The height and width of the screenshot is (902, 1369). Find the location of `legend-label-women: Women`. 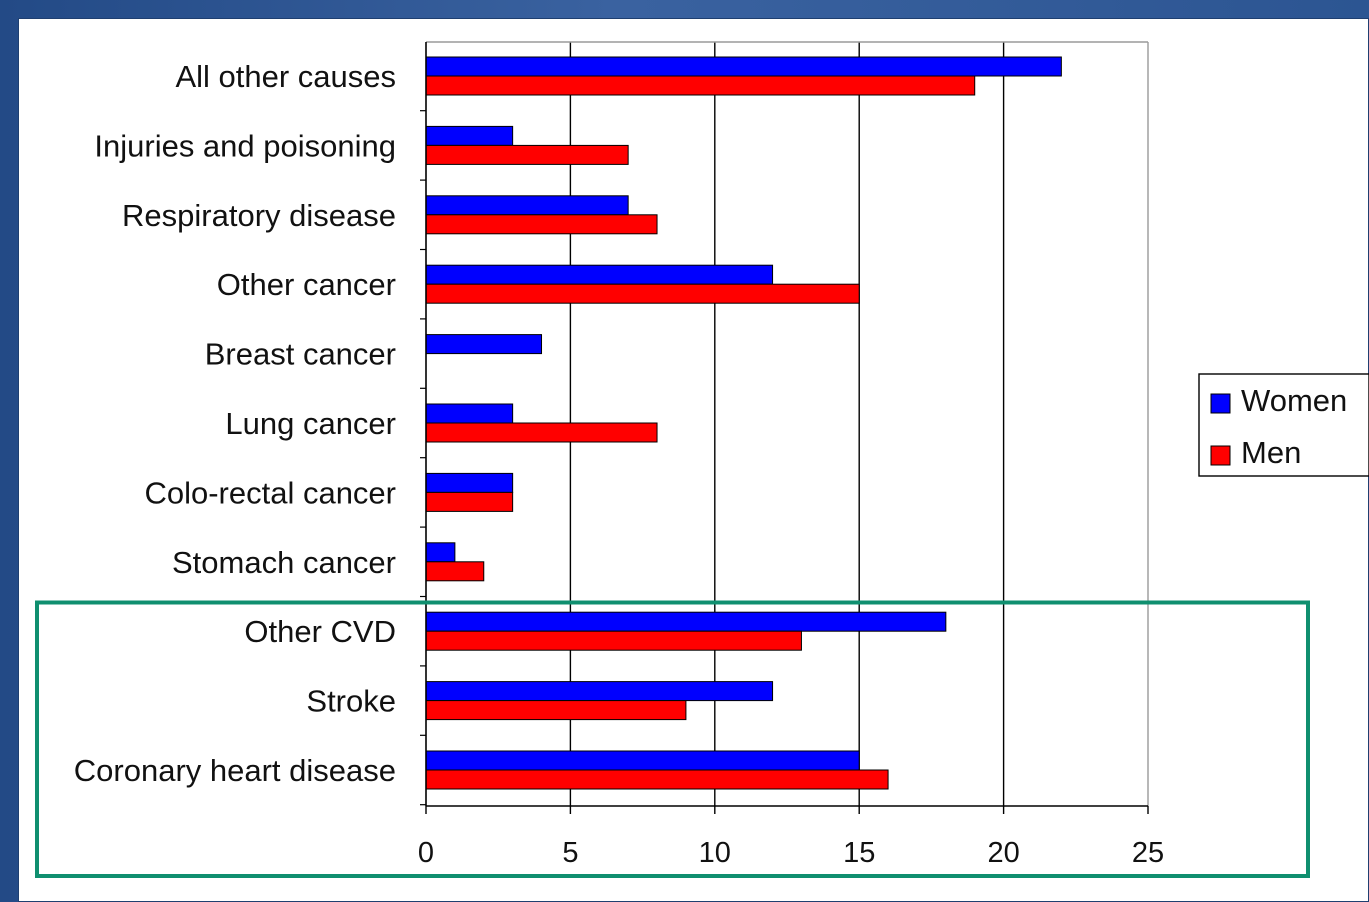

legend-label-women: Women is located at coordinates (1294, 400).